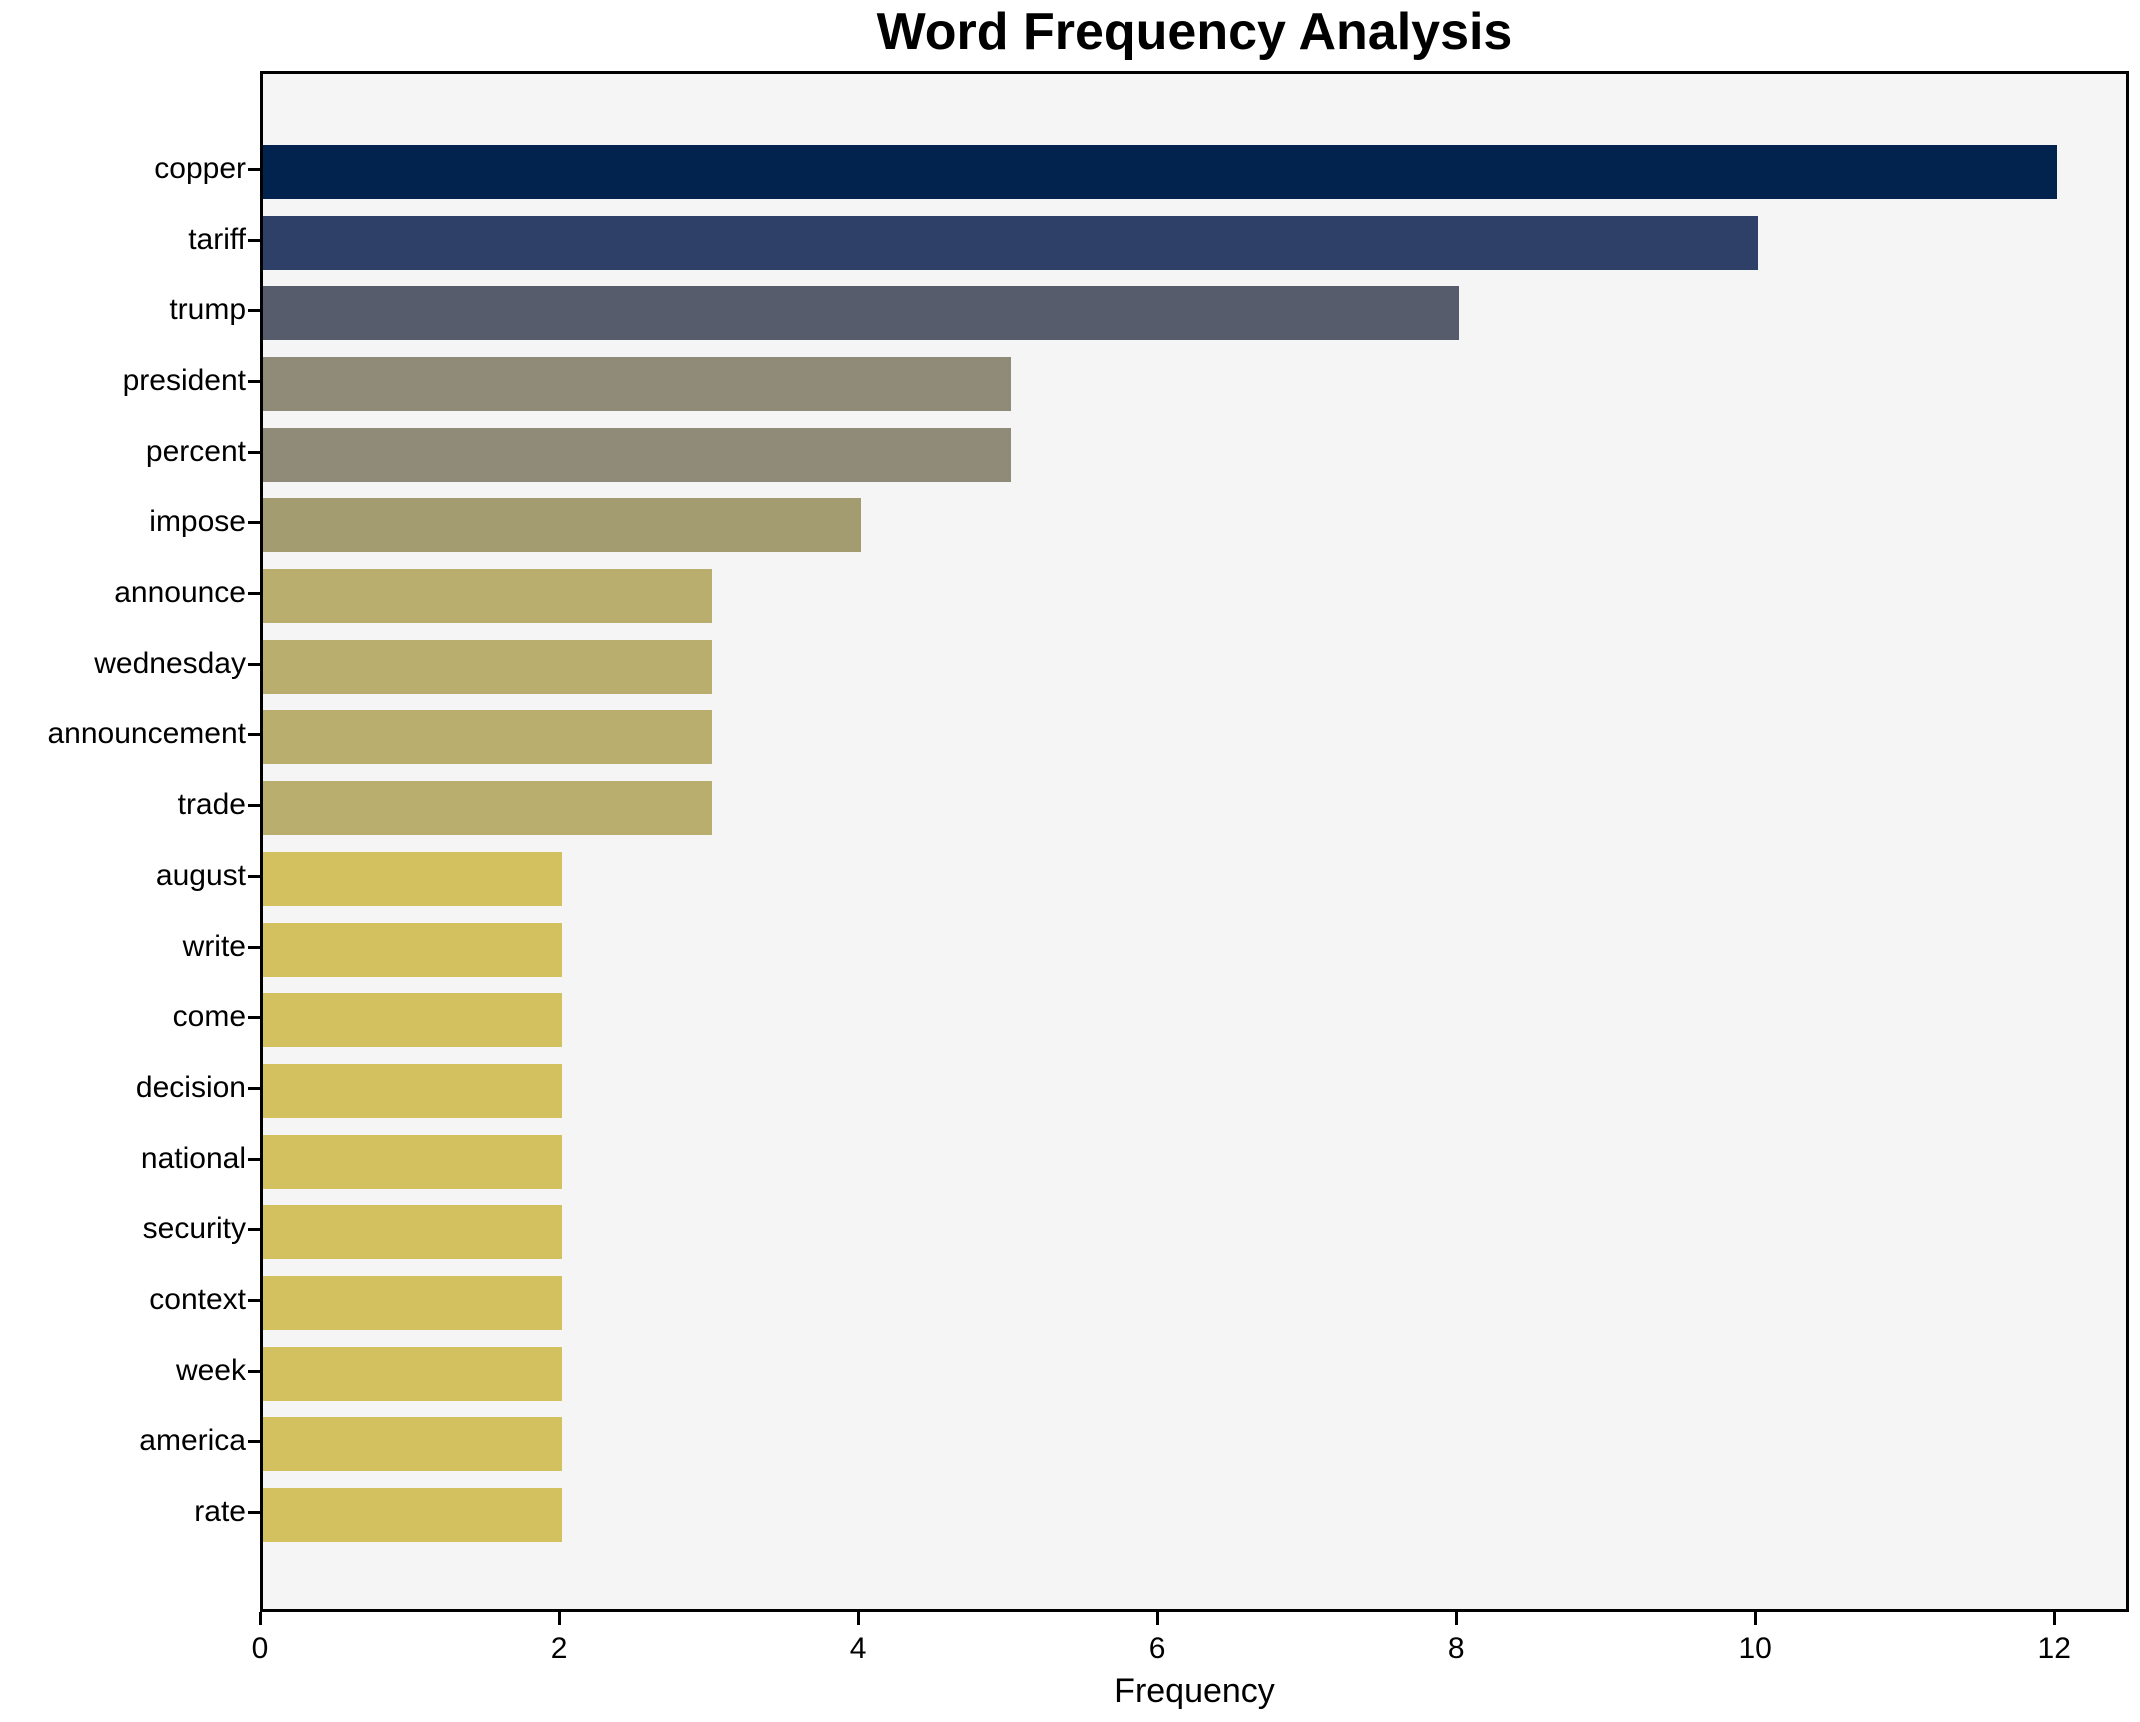 The image size is (2140, 1722). What do you see at coordinates (413, 1302) in the screenshot?
I see `bar-context` at bounding box center [413, 1302].